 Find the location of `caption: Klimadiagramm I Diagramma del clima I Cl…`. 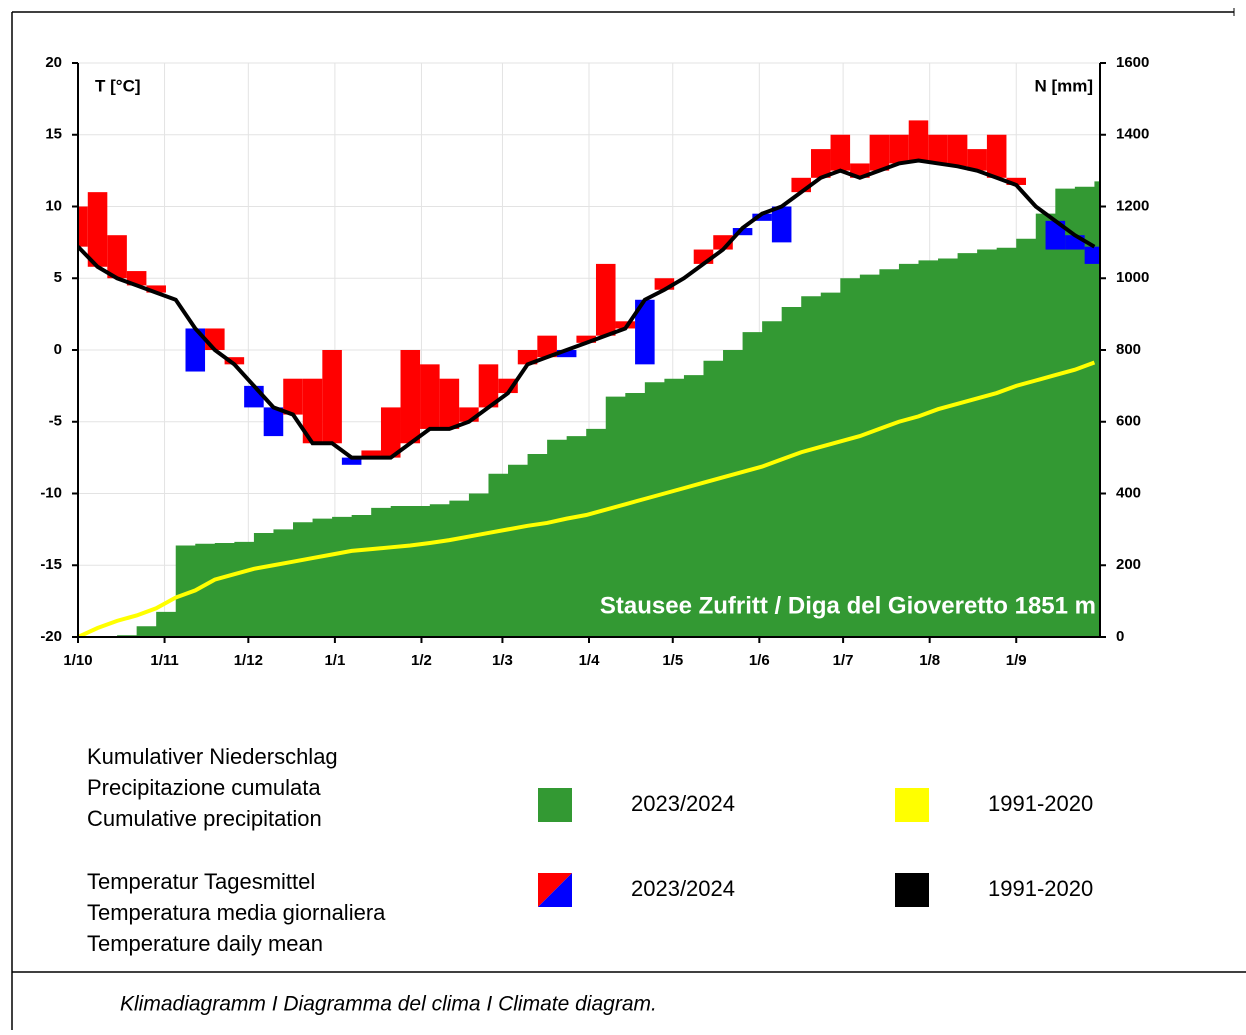

caption: Klimadiagramm I Diagramma del clima I Cl… is located at coordinates (388, 1004).